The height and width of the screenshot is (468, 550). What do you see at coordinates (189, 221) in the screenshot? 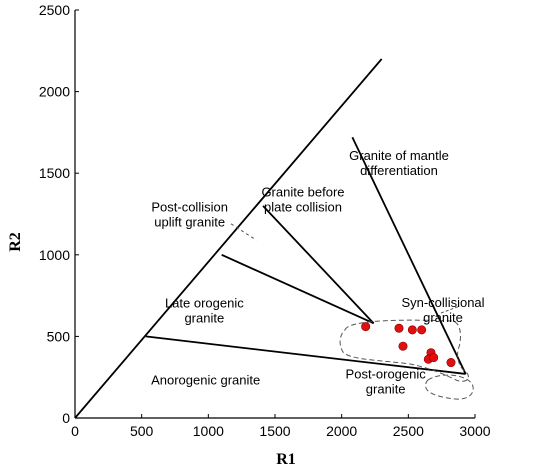
I see `field-label-post-collision: uplift granite` at bounding box center [189, 221].